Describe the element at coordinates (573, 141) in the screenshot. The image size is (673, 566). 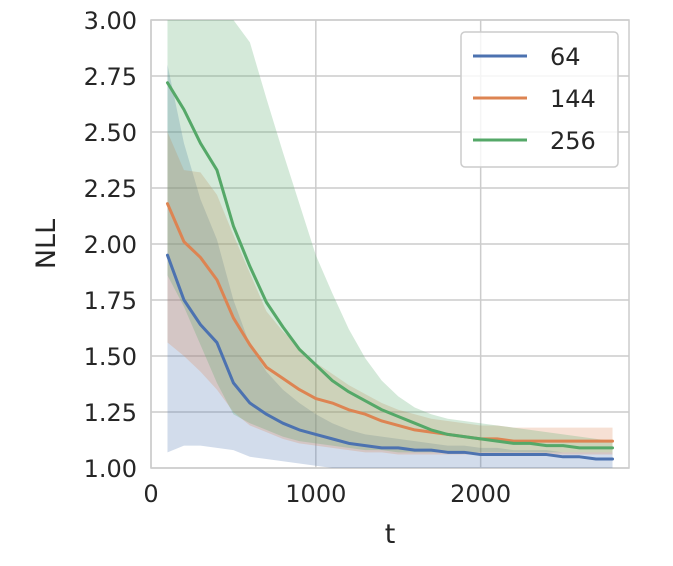
I see `legend-label-256: 256` at that location.